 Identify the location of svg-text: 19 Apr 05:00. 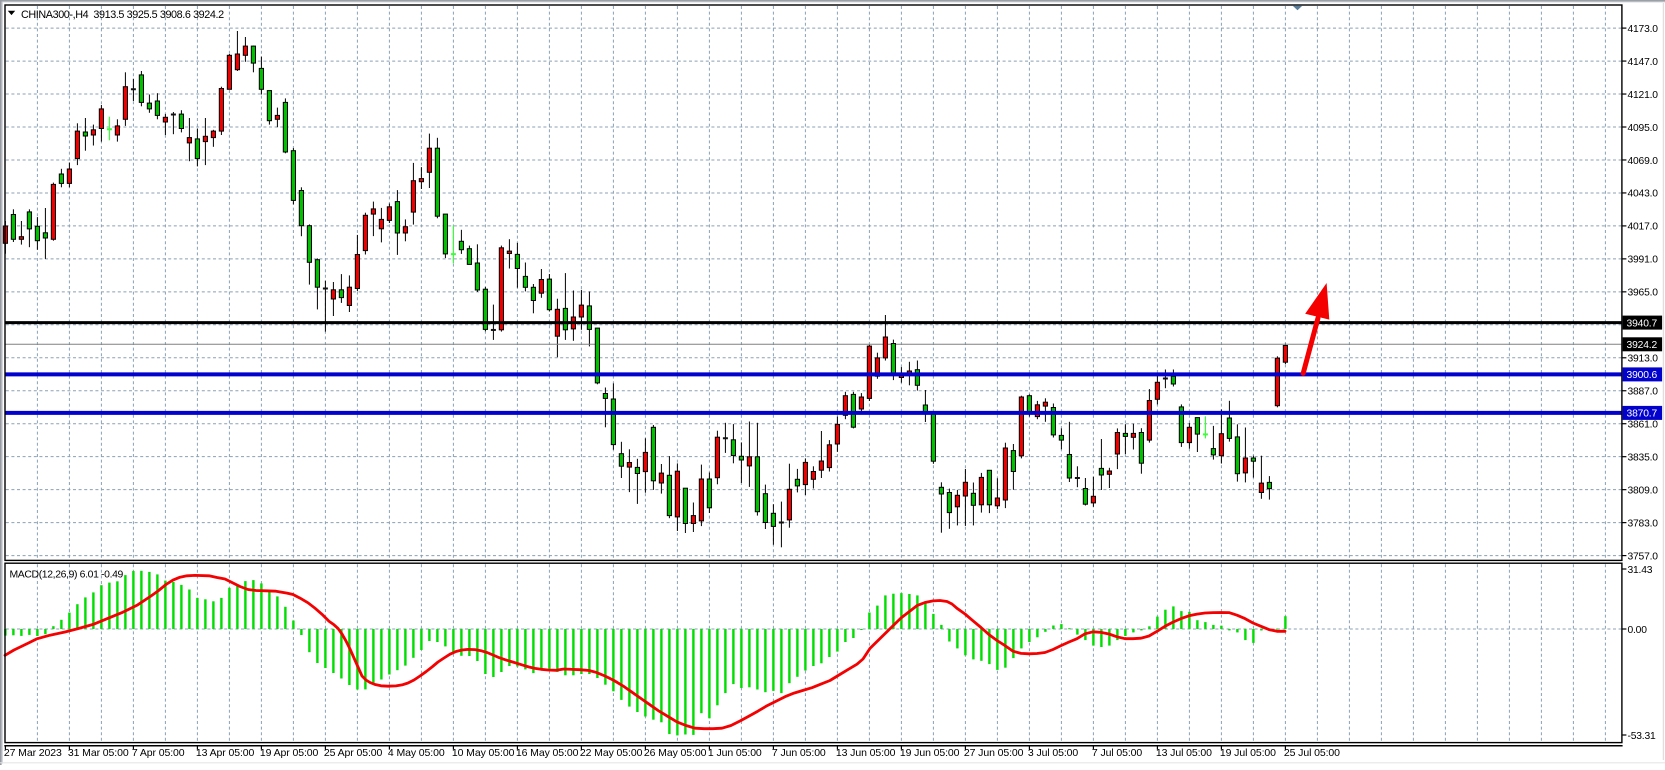
(289, 753).